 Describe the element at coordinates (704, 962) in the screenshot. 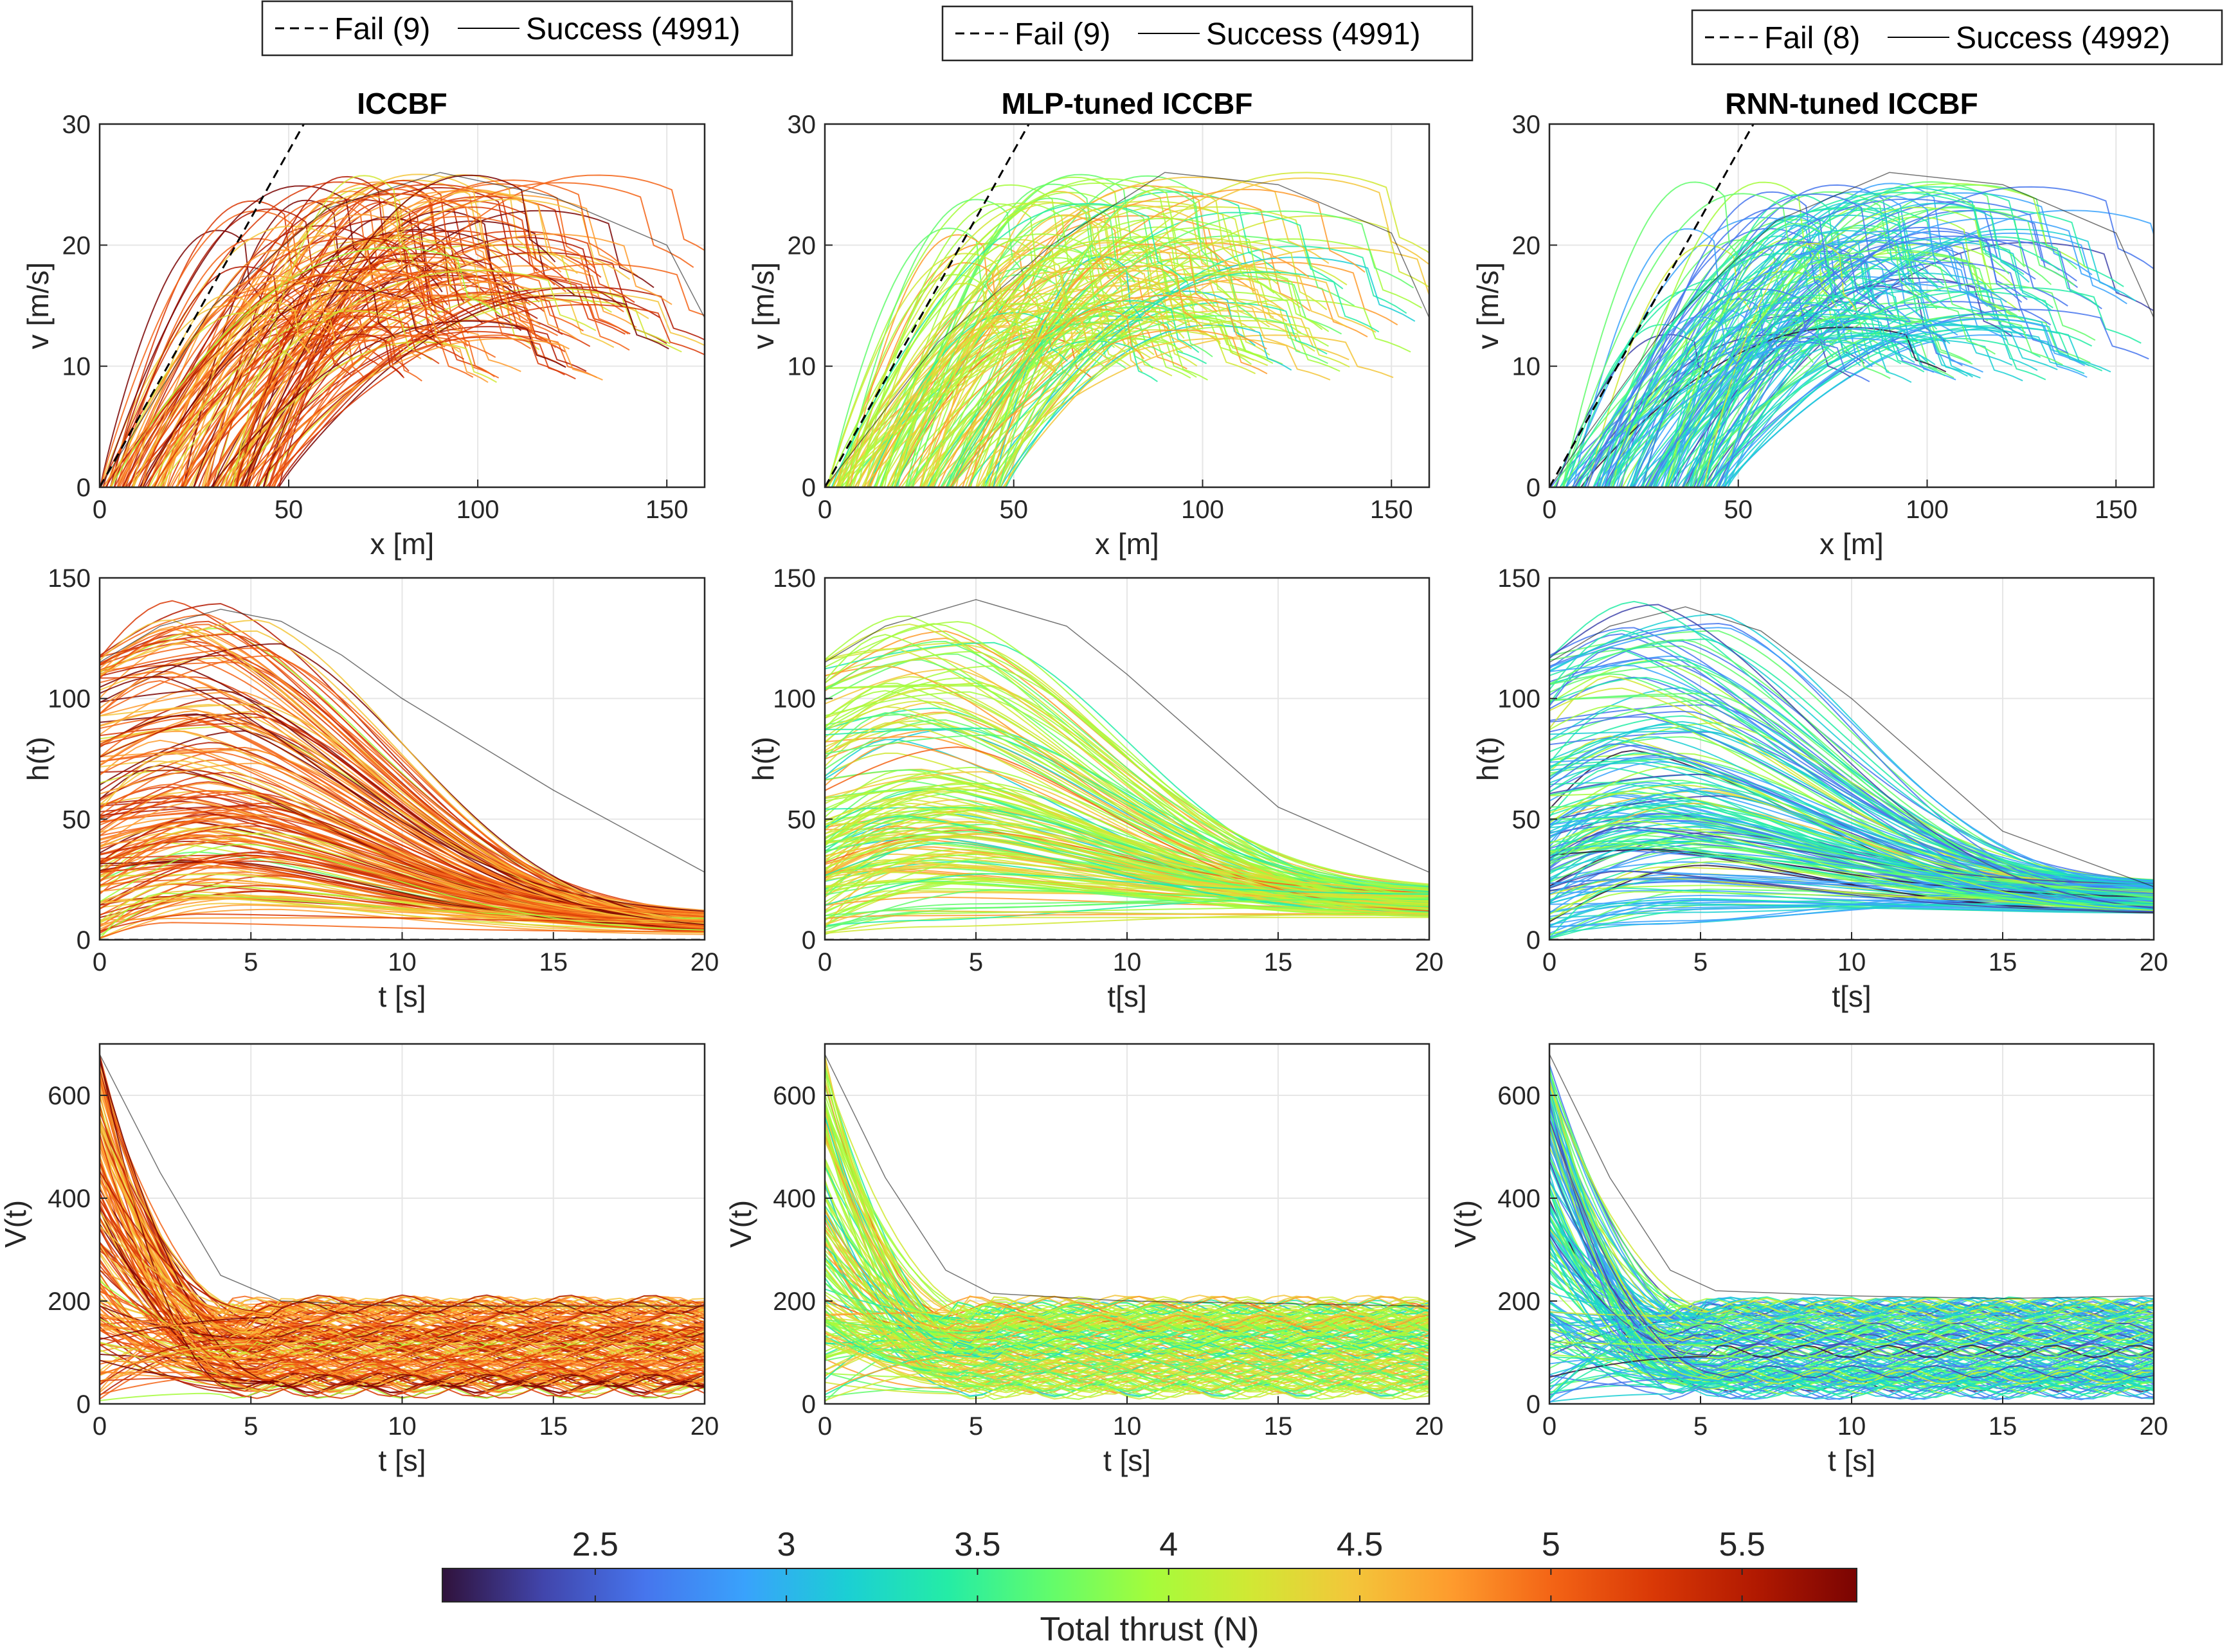

I see `x-tick-label: 20` at that location.